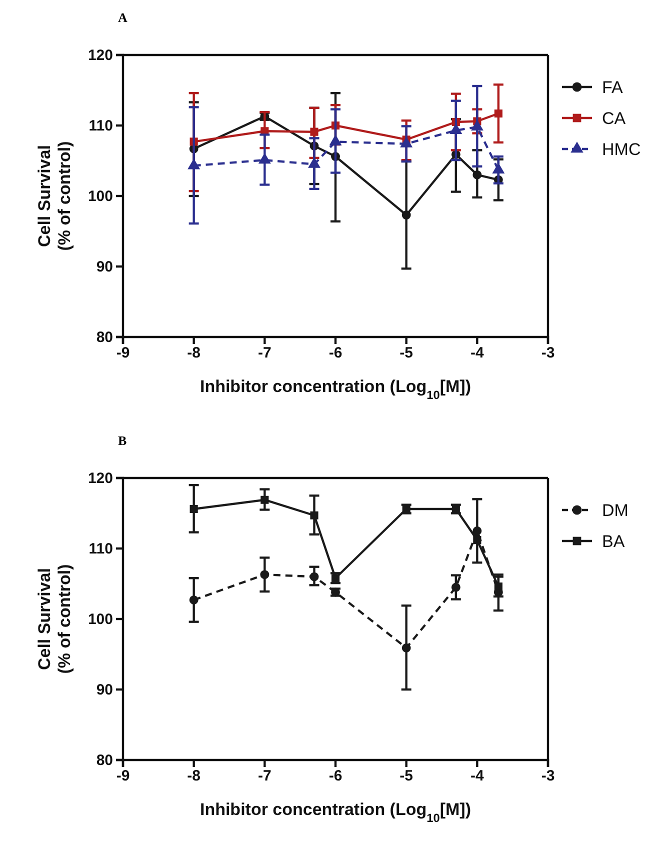  Describe the element at coordinates (621, 149) in the screenshot. I see `legend-label: HMC` at that location.